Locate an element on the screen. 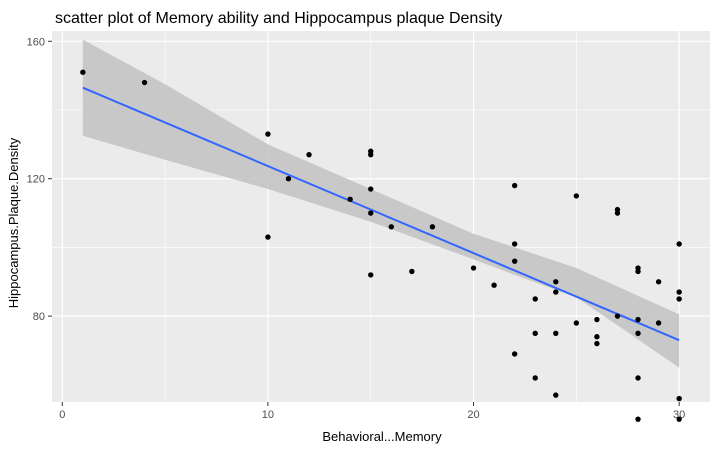 Image resolution: width=719 pixels, height=450 pixels. y-tick-label: 160 is located at coordinates (36, 42).